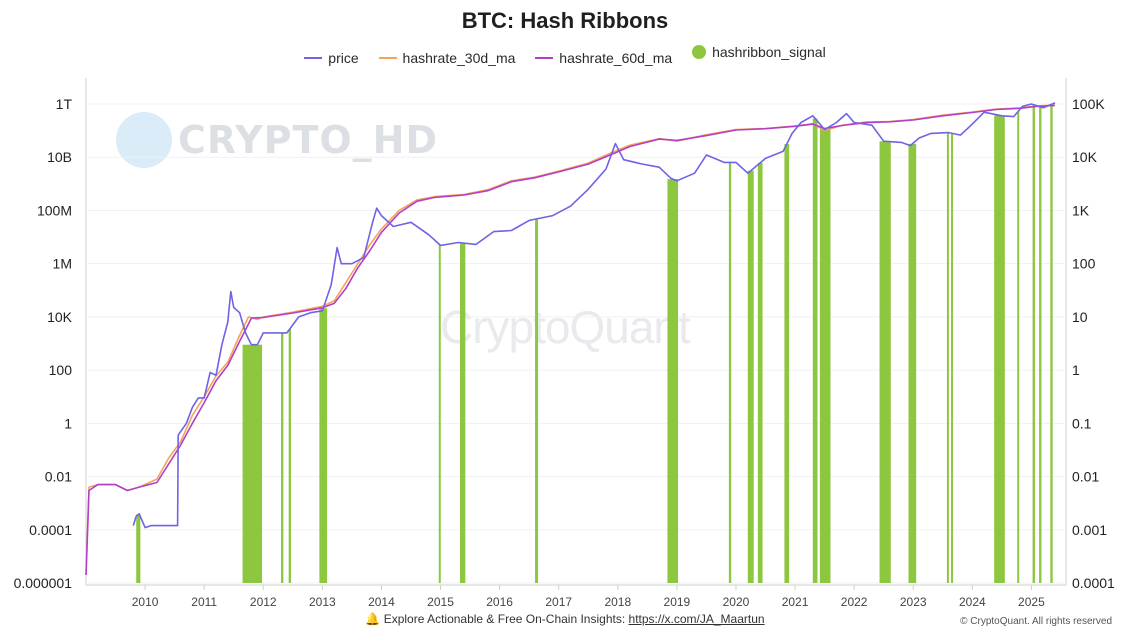 The width and height of the screenshot is (1130, 642). I want to click on x-tick-label: 2018, so click(617, 602).